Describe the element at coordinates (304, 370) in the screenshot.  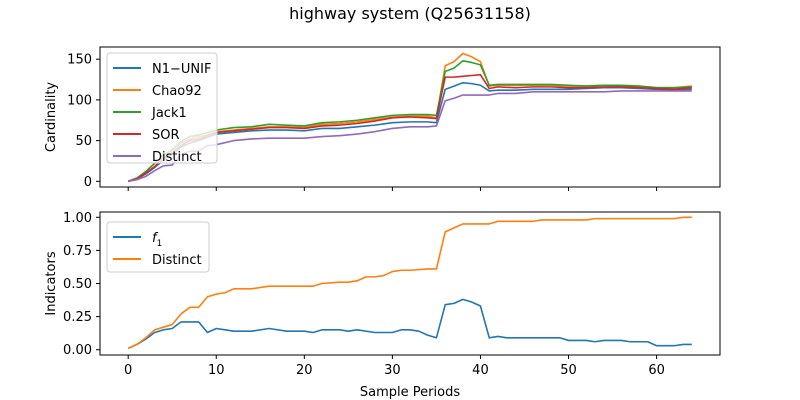
I see `x-tick-label: 20` at that location.